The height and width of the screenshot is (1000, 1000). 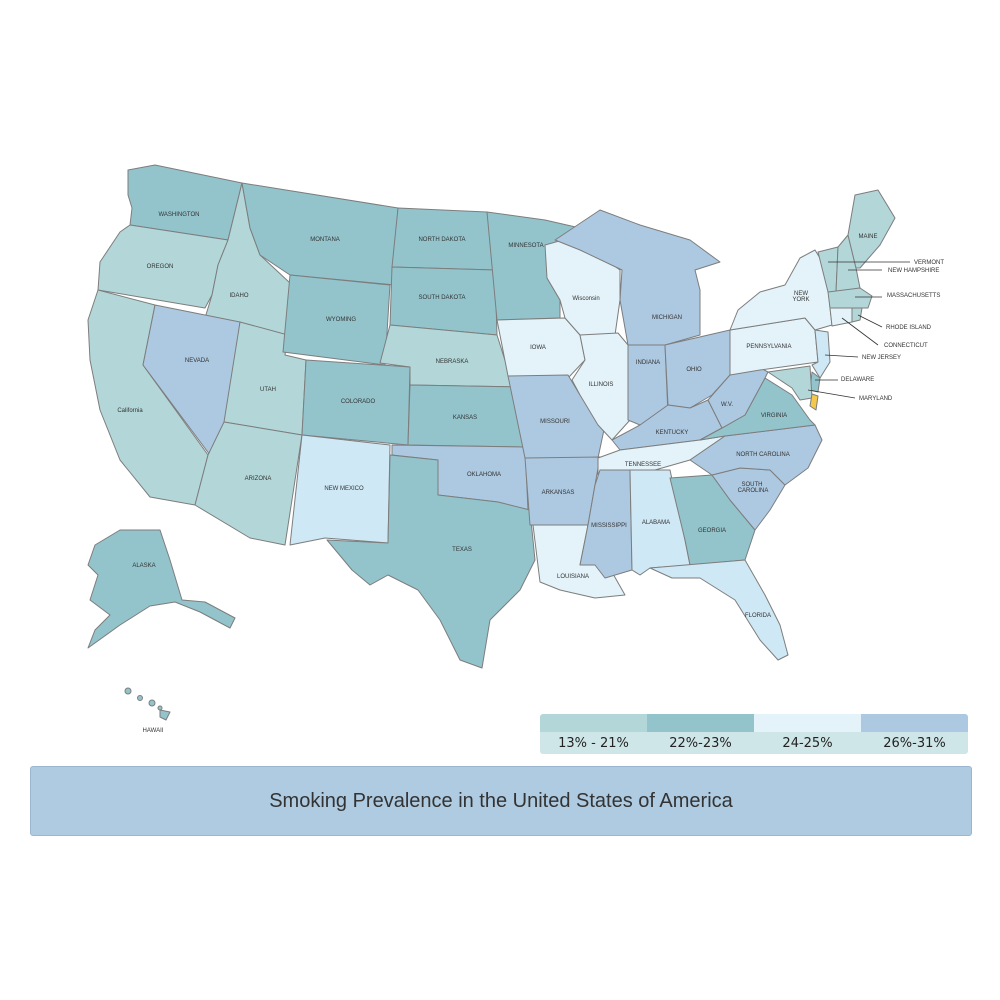 I want to click on leader-maryland, so click(x=831, y=394).